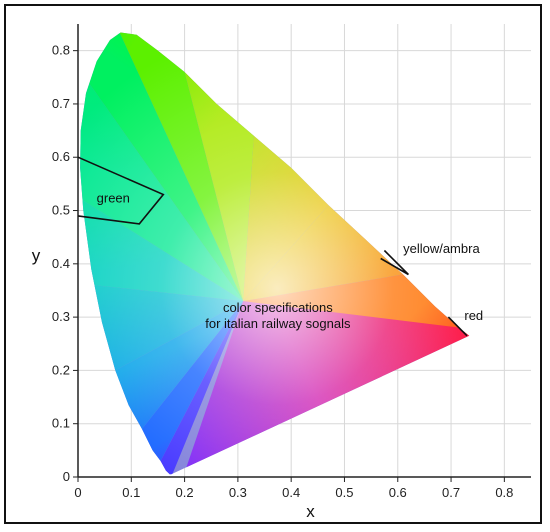 The image size is (550, 532). I want to click on region-outline-green, so click(121, 190).